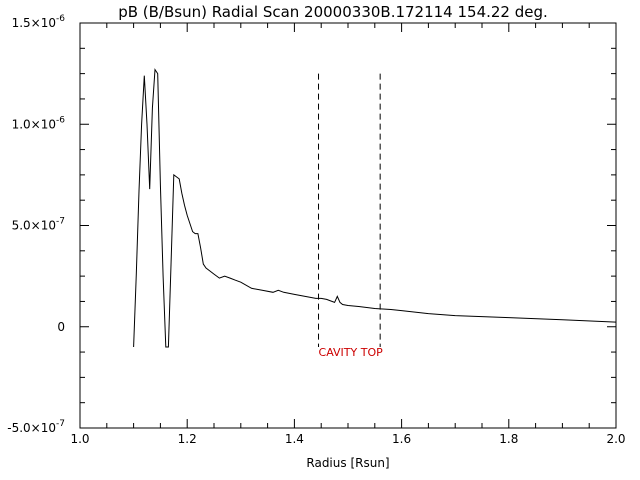 This screenshot has height=480, width=640. I want to click on y-tick-mantissa: 0, so click(61, 327).